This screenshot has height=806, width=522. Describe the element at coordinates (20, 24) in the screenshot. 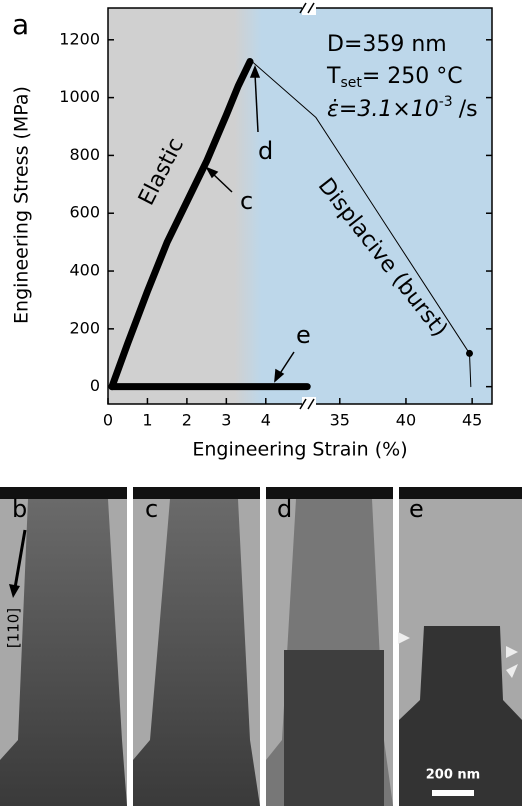

I see `panel-label: a` at that location.